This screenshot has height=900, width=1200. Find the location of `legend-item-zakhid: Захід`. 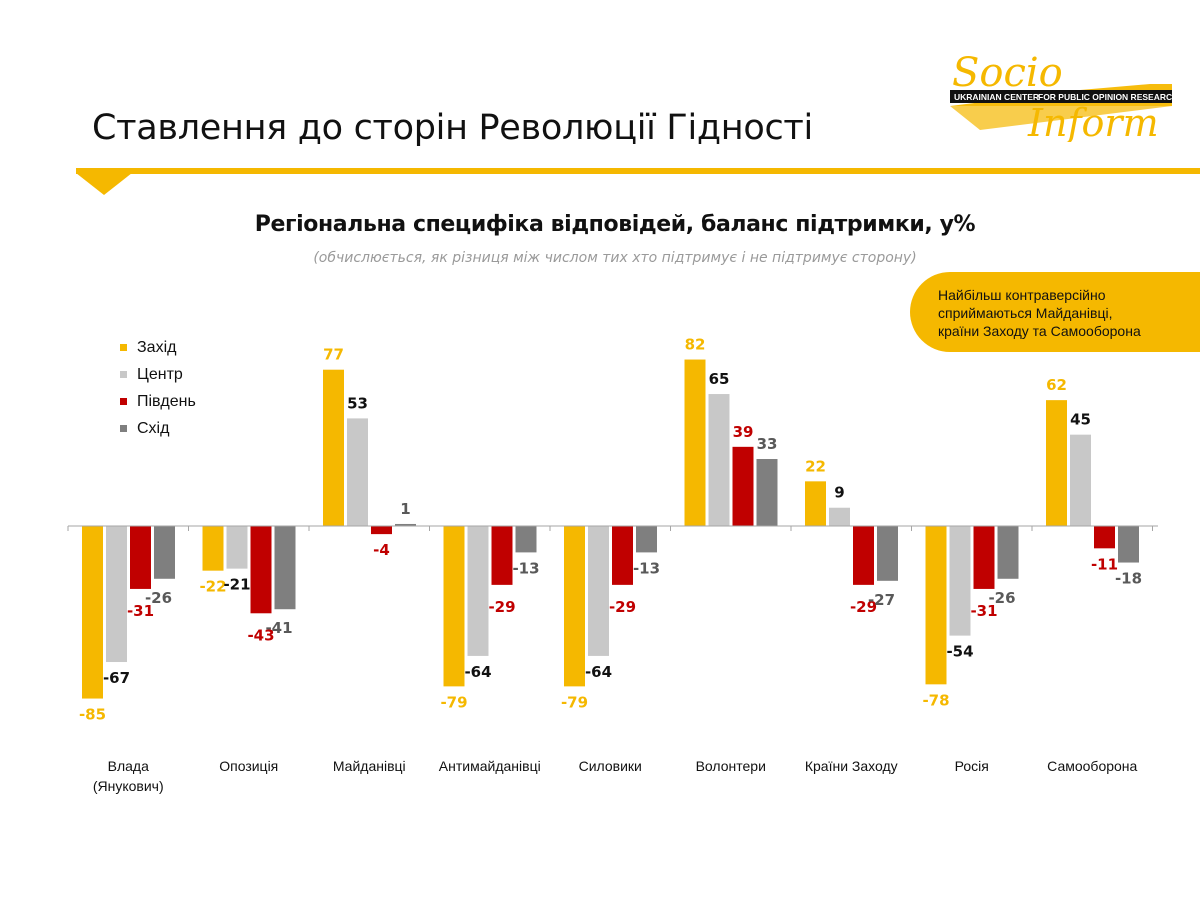

legend-item-zakhid: Захід is located at coordinates (158, 347).